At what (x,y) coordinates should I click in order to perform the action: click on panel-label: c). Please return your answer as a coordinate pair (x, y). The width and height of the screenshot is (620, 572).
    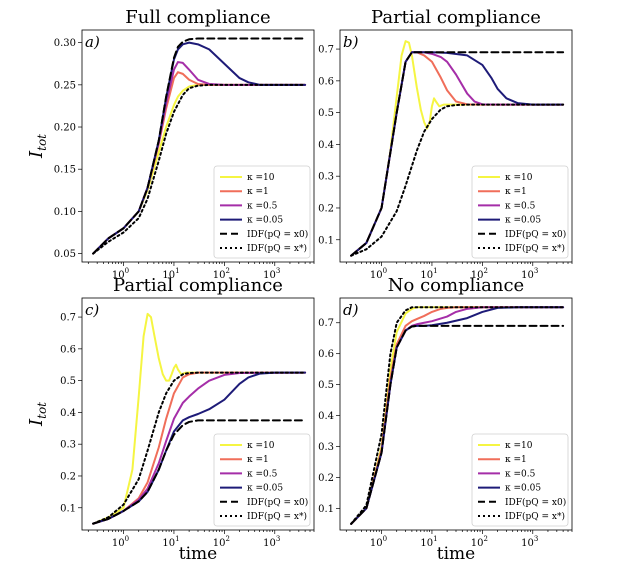
    Looking at the image, I should click on (92, 310).